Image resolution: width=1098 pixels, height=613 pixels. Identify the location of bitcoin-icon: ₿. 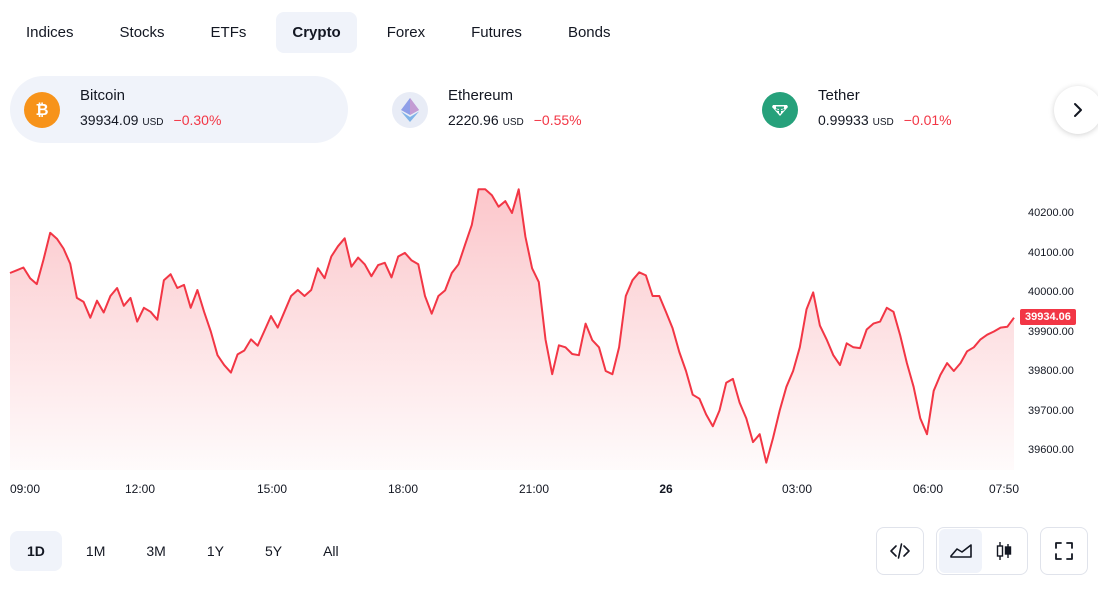
(42, 109).